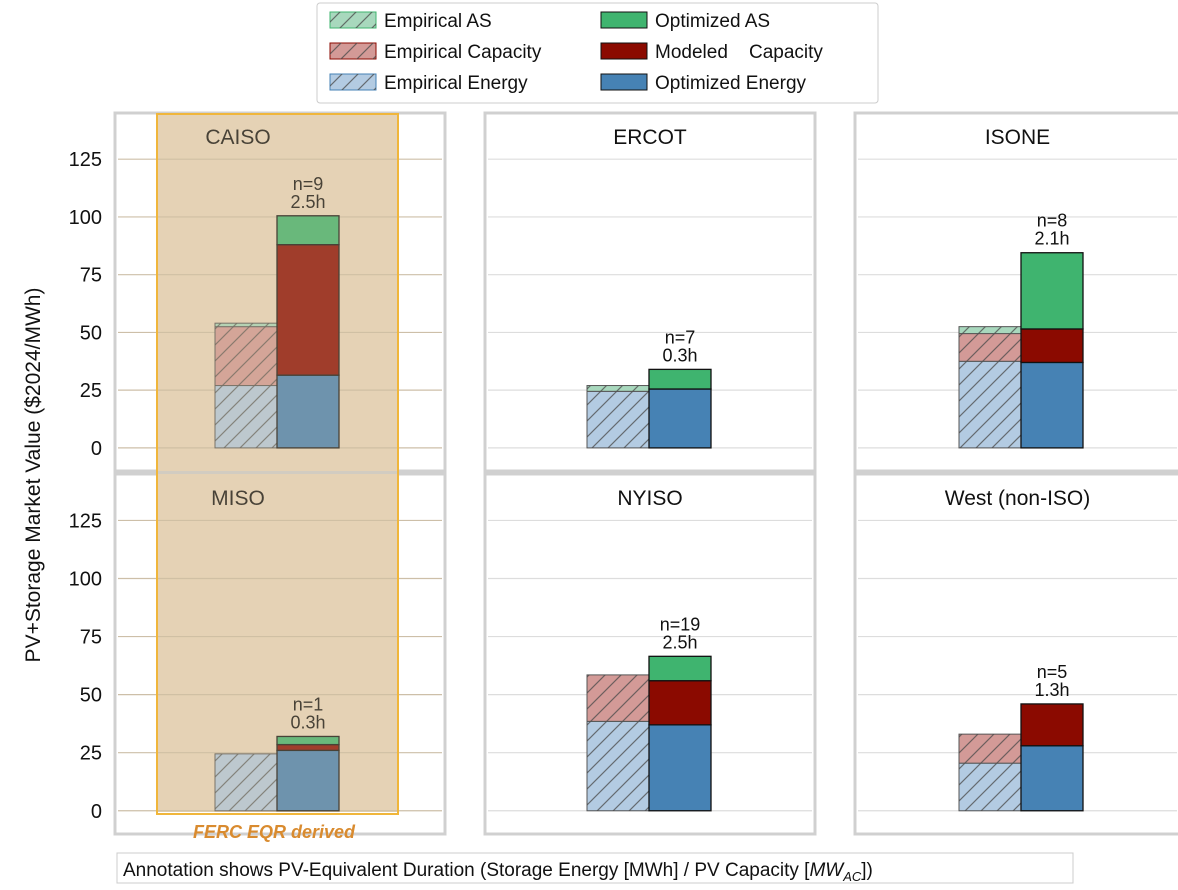 This screenshot has height=890, width=1178. I want to click on y-ticks: 0 25 50 75 100 125 0 25 50 75 100 125, so click(85, 486).